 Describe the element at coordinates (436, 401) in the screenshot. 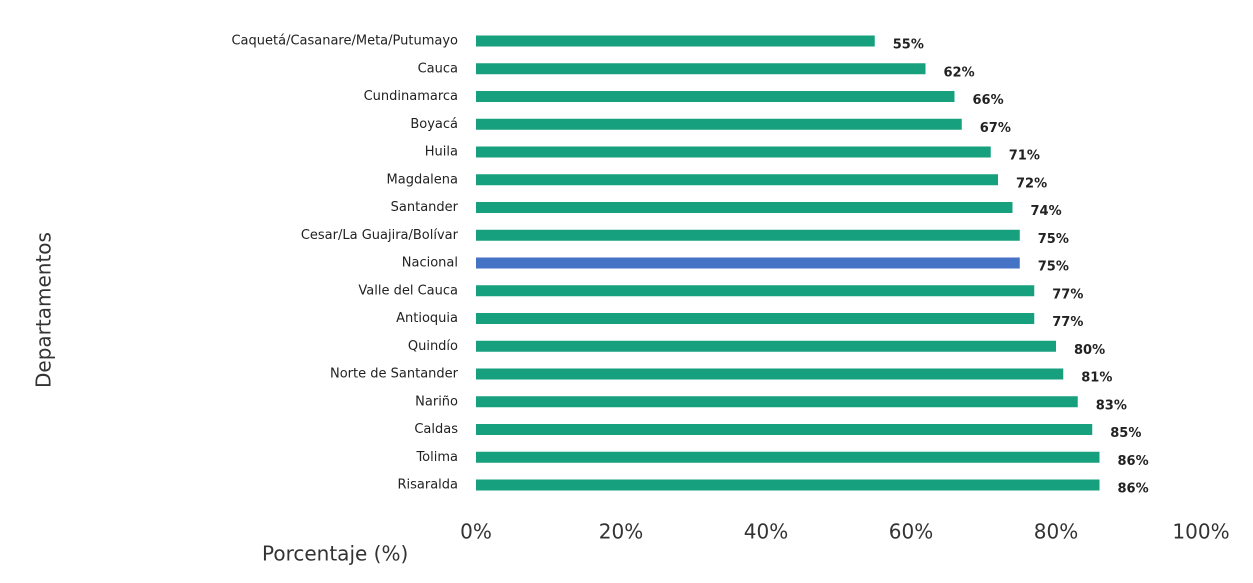

I see `y-tick-label: Nariño` at that location.